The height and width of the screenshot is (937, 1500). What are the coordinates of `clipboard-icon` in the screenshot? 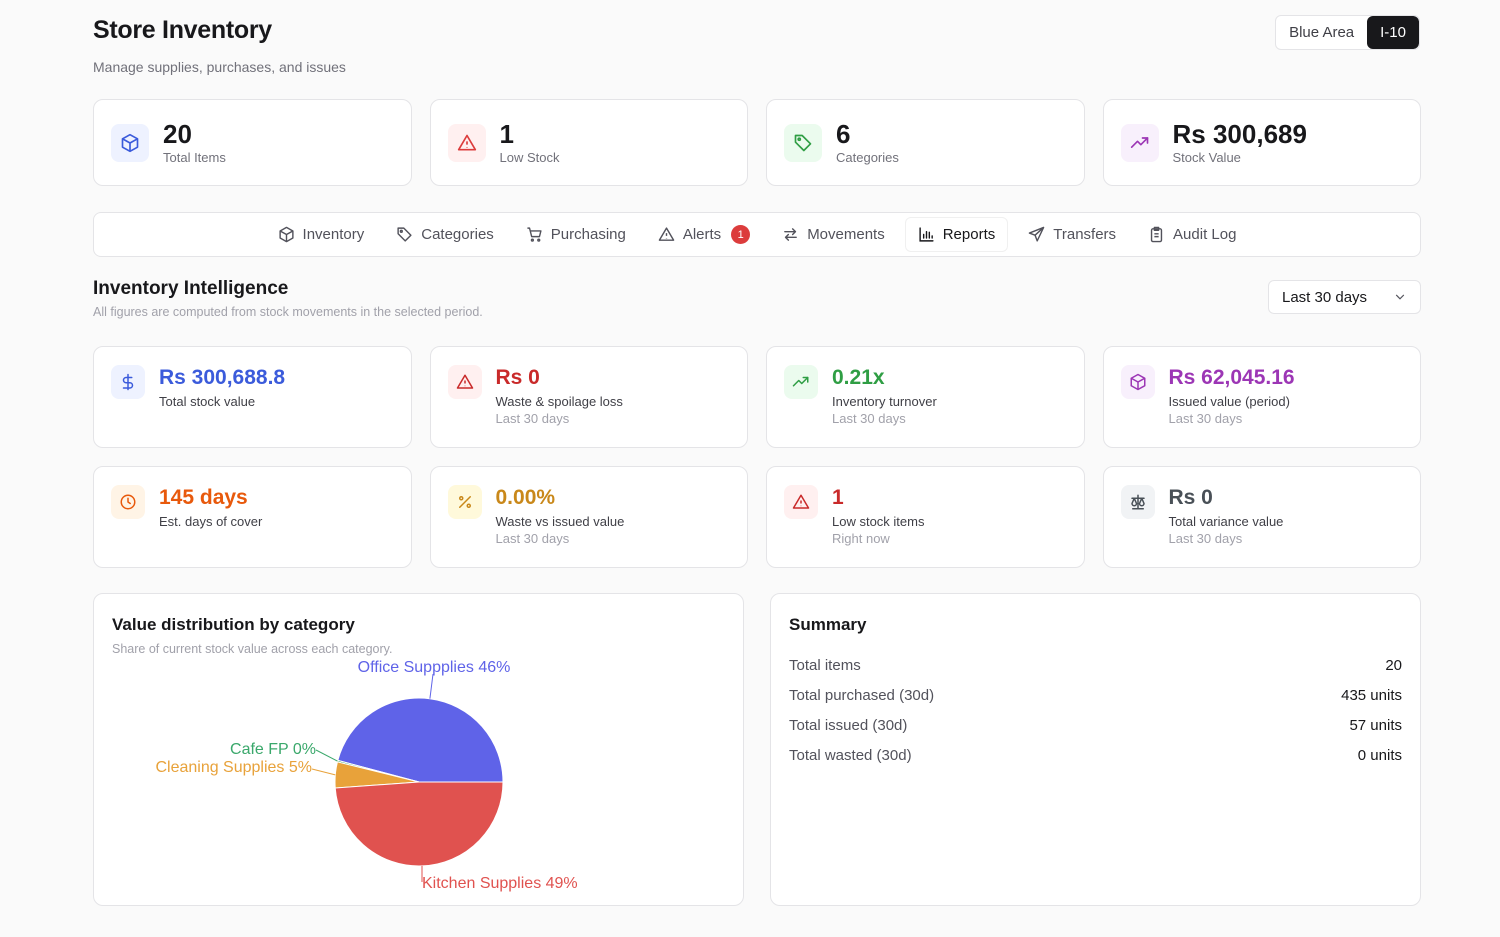 It's located at (1156, 234).